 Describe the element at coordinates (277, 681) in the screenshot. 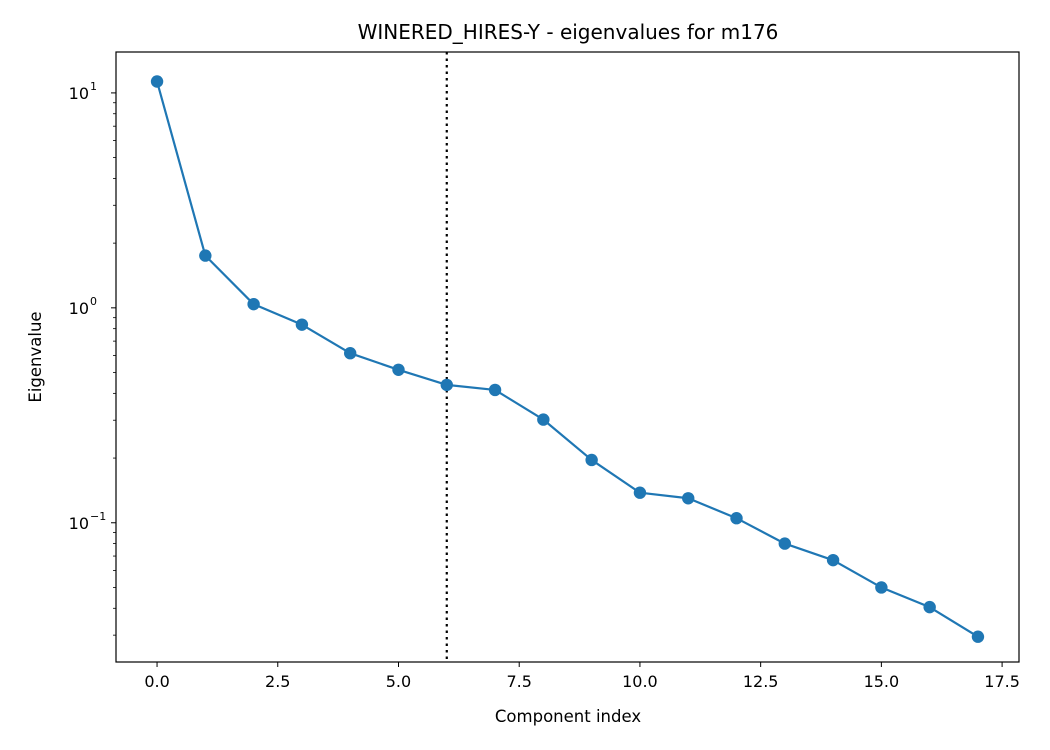

I see `x-tick-label: 2.5` at that location.